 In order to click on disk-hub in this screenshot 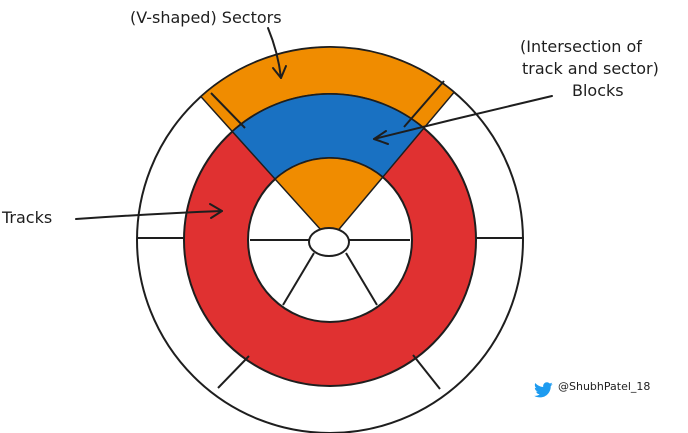, I will do `click(329, 242)`.